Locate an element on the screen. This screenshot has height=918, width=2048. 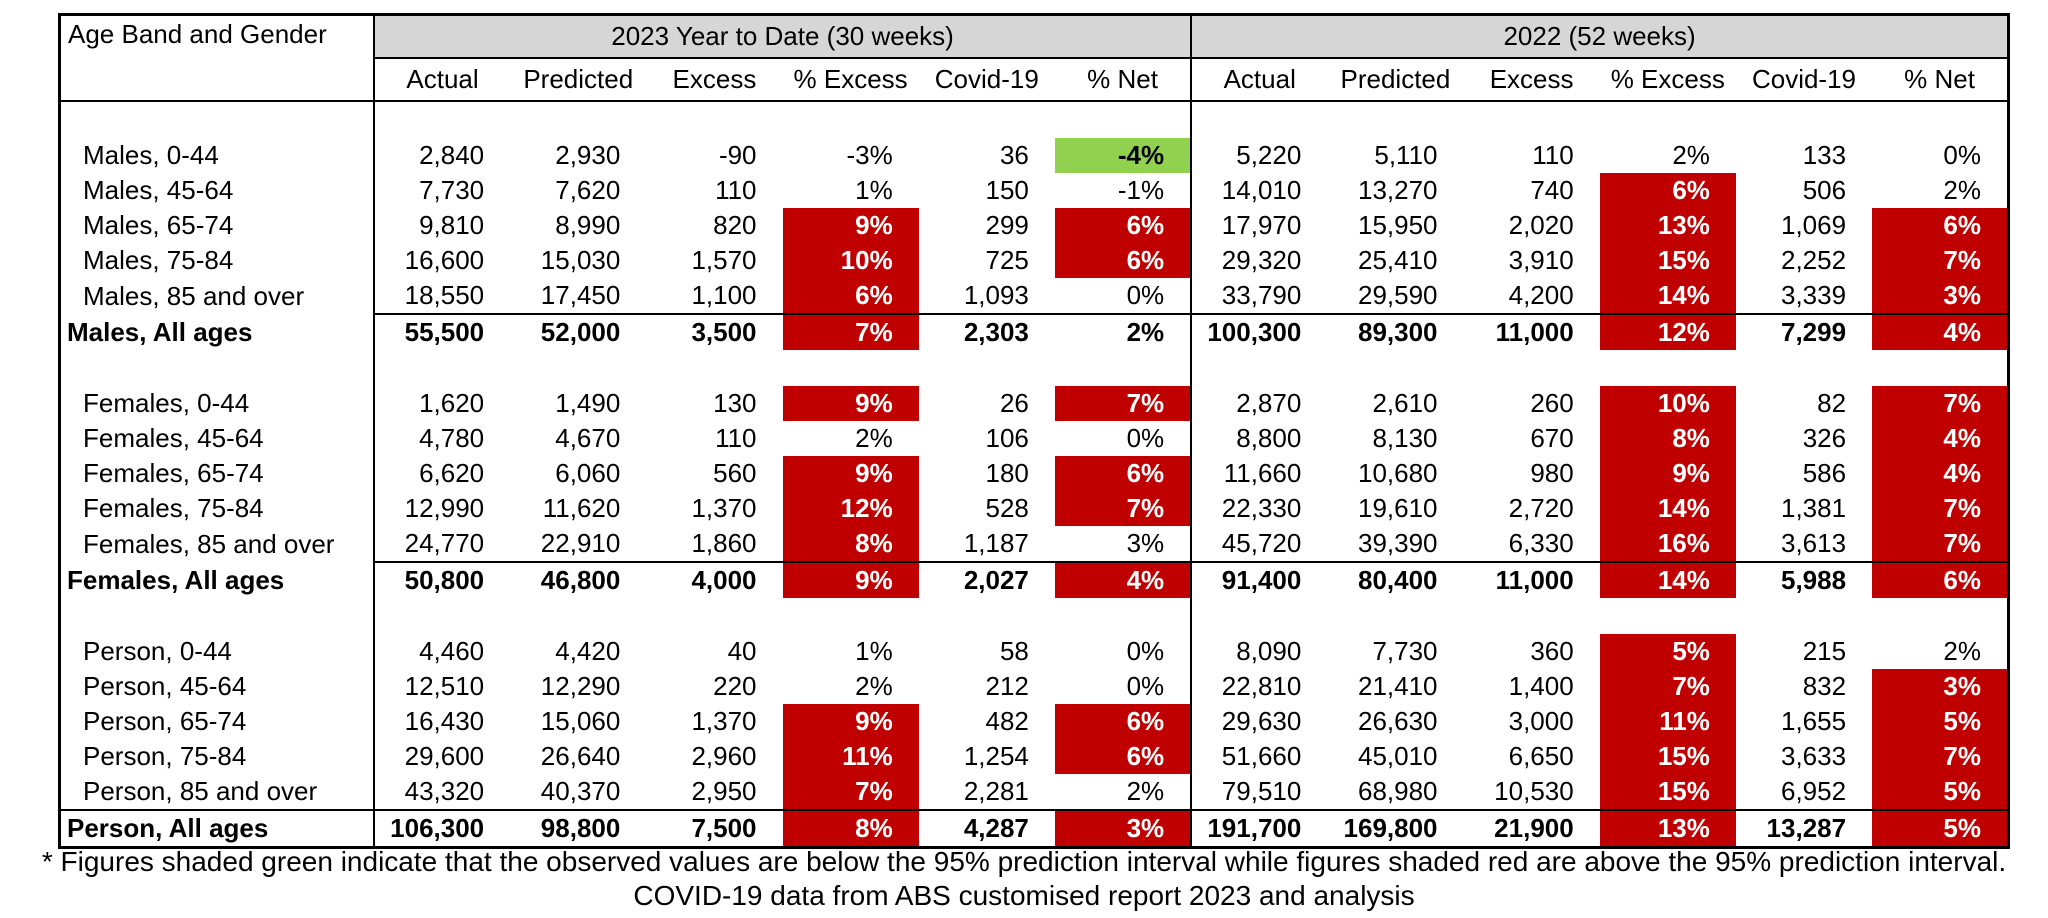
value-cell: 2,252 is located at coordinates (1814, 260).